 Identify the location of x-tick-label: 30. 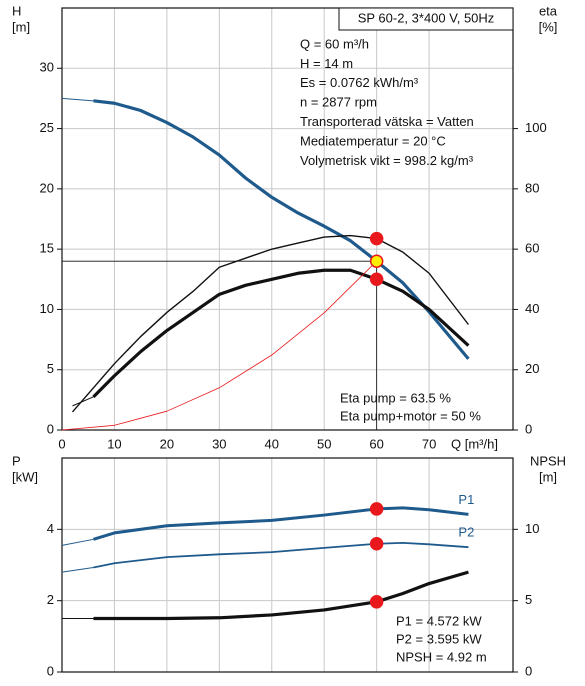
(219, 443).